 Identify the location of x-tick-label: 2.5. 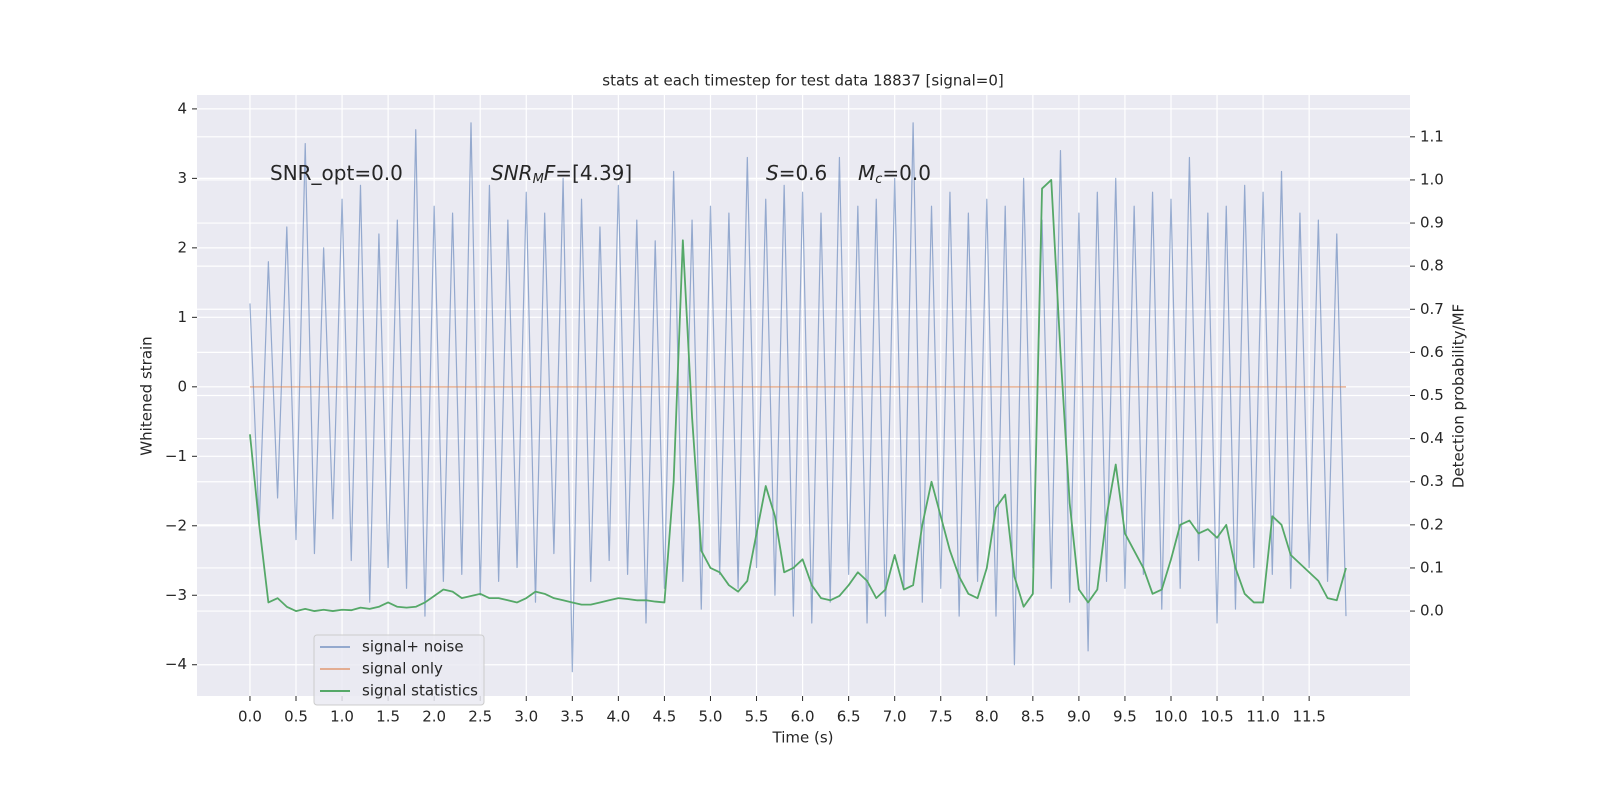
(480, 717).